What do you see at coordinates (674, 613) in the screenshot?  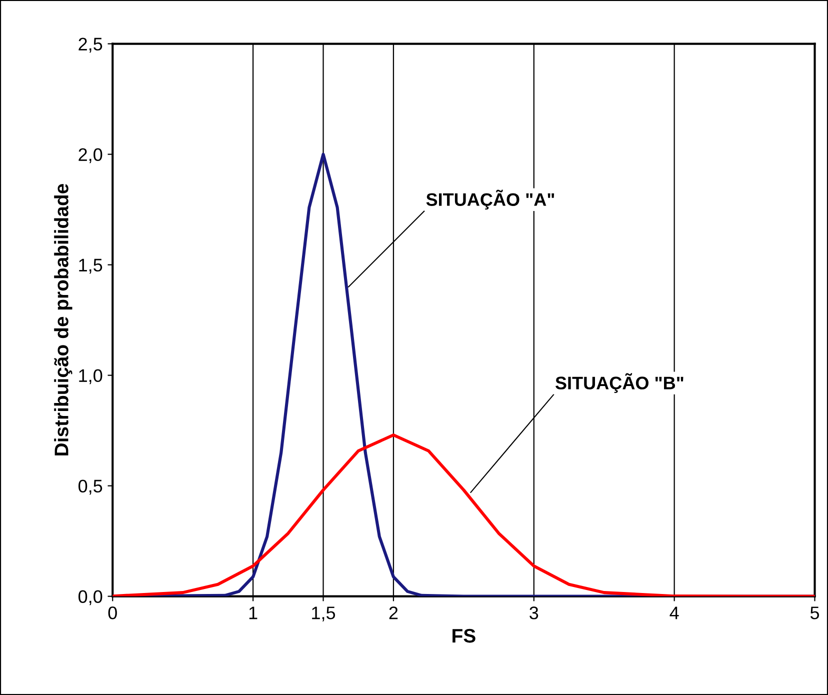 I see `x-tick-label: 4` at bounding box center [674, 613].